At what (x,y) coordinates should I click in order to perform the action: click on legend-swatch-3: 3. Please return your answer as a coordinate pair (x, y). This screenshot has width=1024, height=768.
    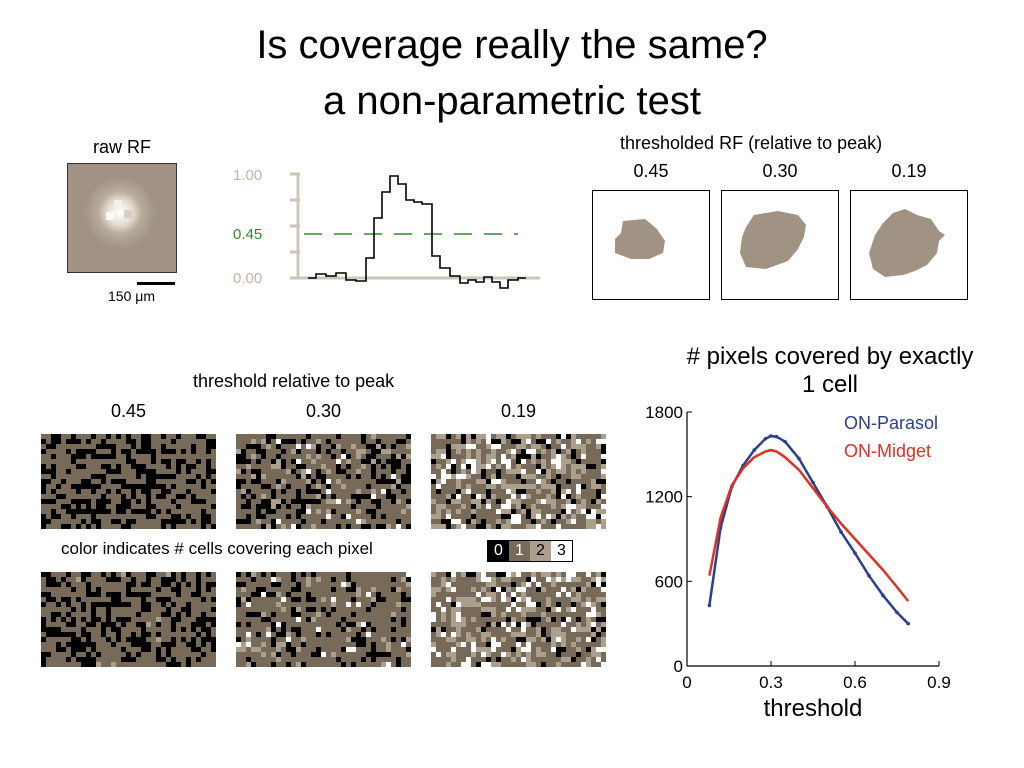
    Looking at the image, I should click on (561, 551).